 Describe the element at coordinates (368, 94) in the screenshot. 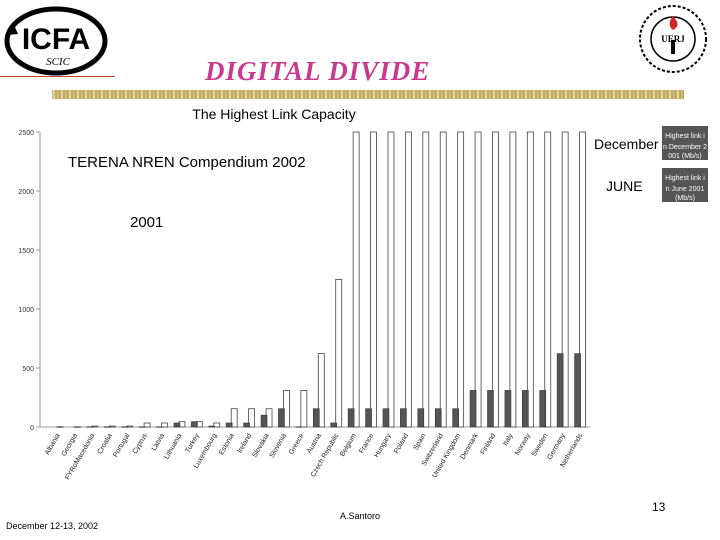

I see `decorative-gold-bar` at that location.